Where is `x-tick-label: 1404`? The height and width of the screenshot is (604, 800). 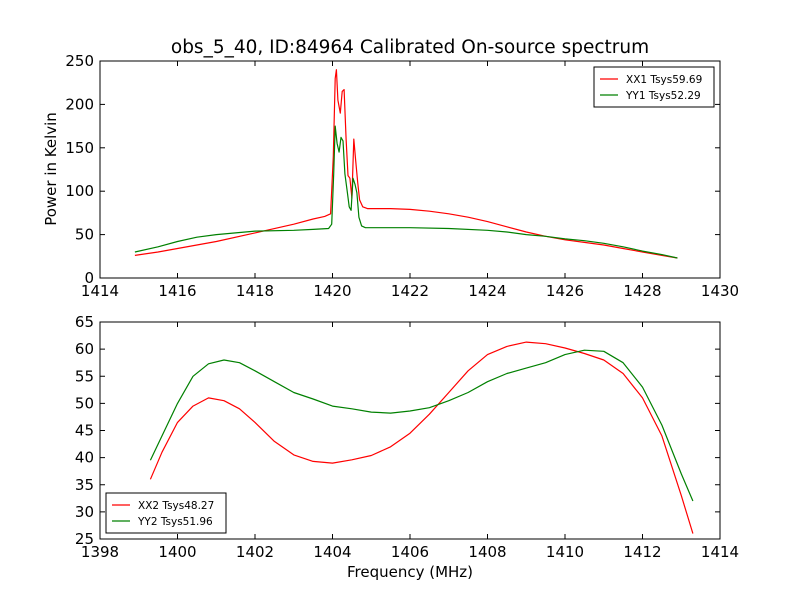
x-tick-label: 1404 is located at coordinates (332, 552).